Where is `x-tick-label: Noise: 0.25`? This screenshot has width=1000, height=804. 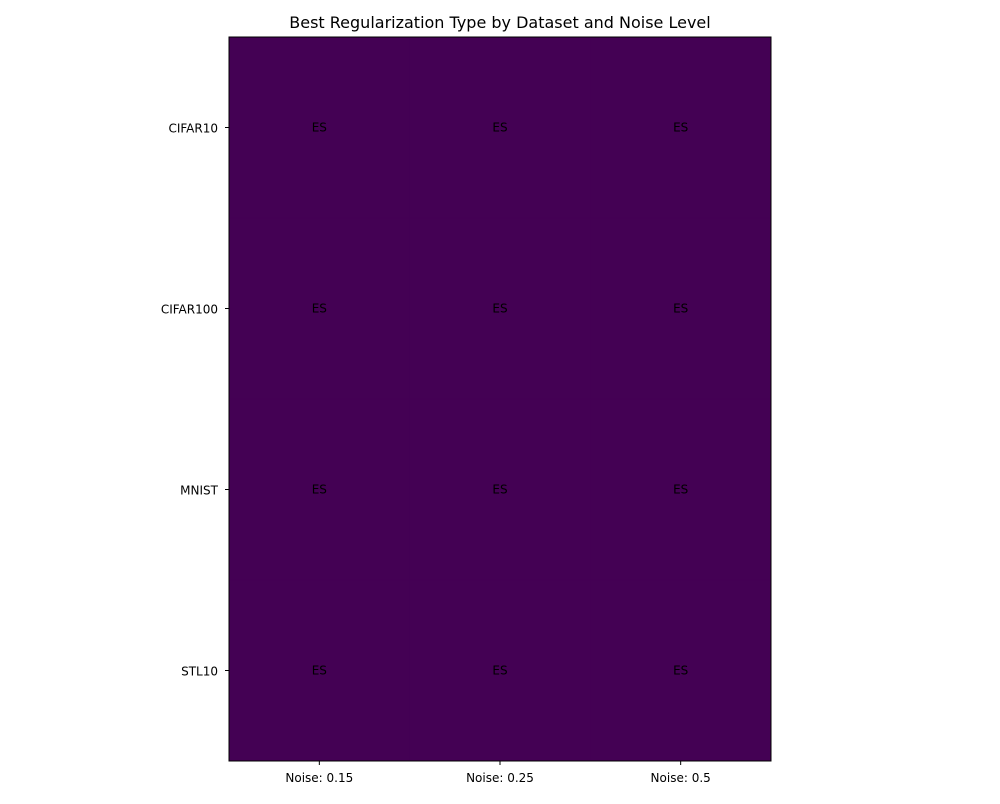
x-tick-label: Noise: 0.25 is located at coordinates (500, 778).